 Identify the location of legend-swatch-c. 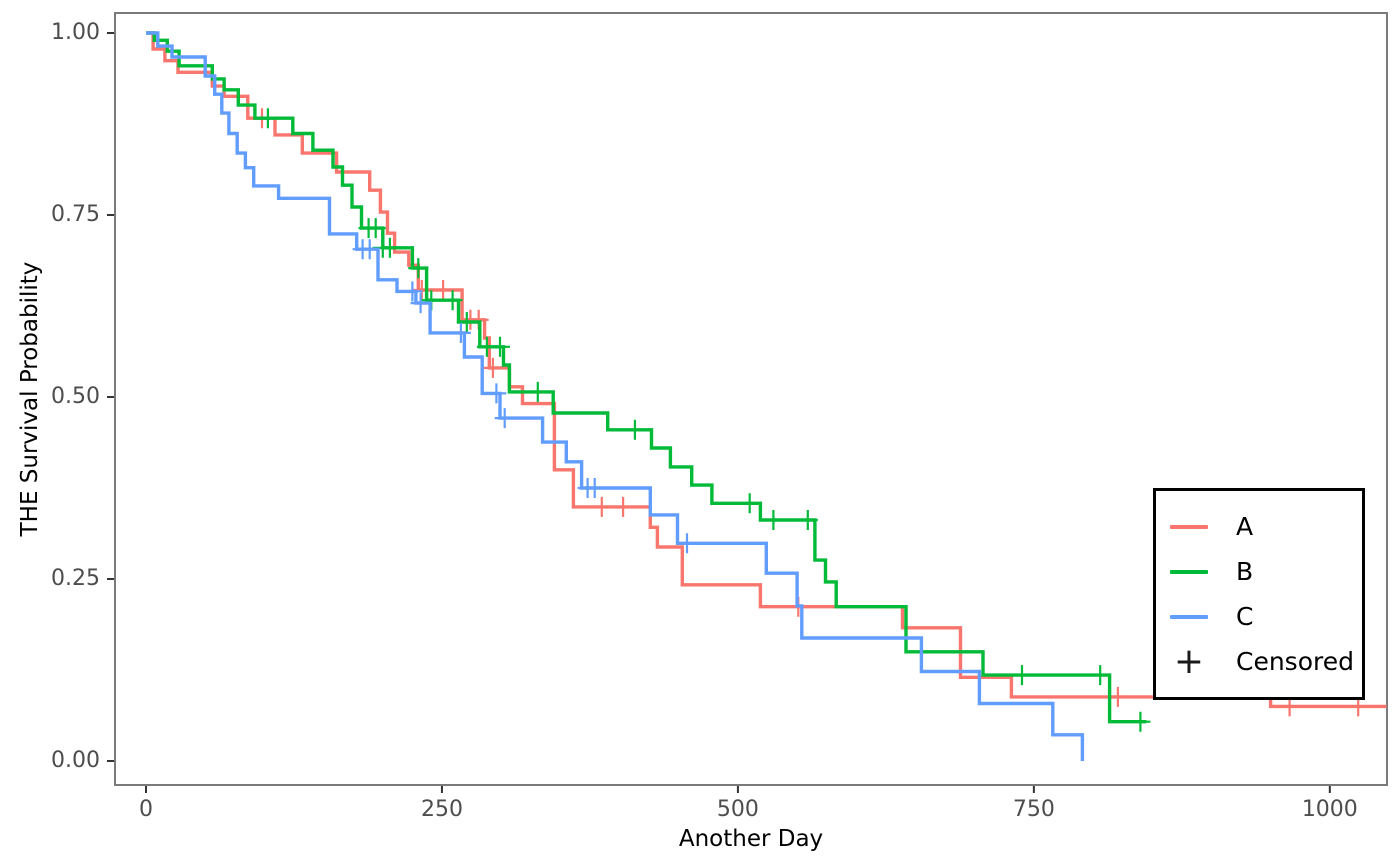
(1189, 616).